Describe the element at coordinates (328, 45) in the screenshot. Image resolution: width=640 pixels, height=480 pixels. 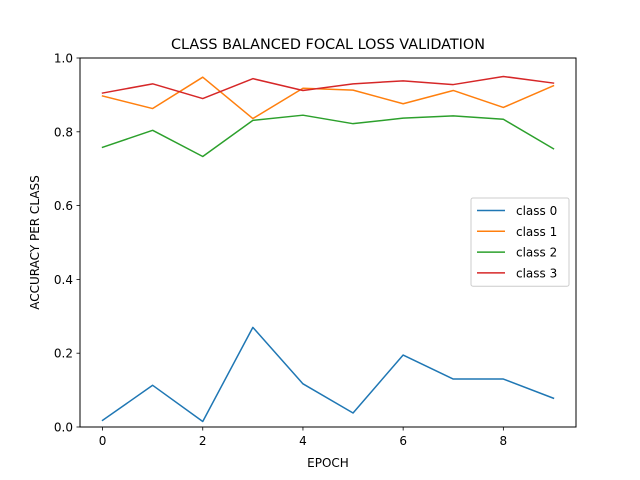
I see `chart-title: CLASS BALANCED FOCAL LOSS VALIDATION` at that location.